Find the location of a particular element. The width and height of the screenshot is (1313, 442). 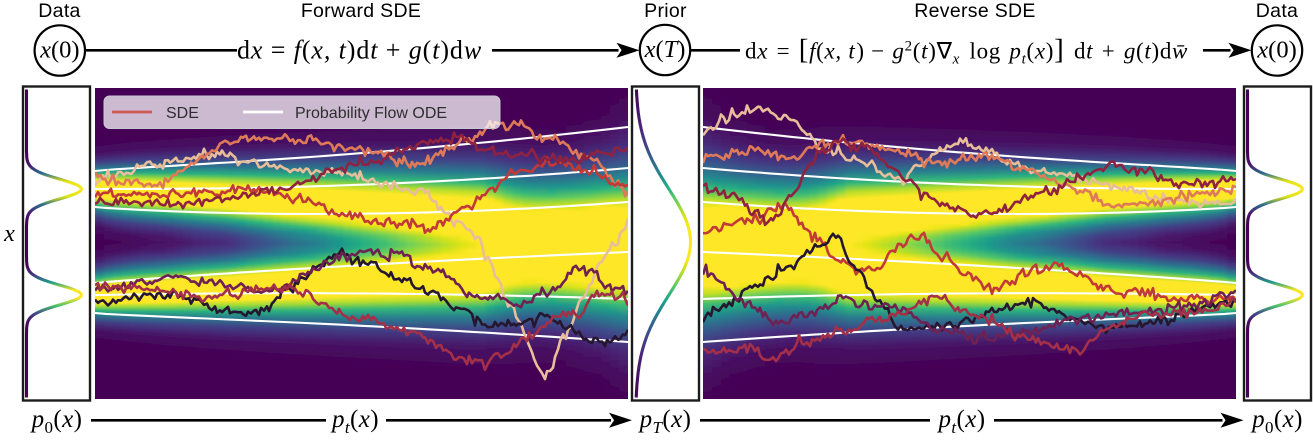

svg-text: SDE is located at coordinates (182, 113).